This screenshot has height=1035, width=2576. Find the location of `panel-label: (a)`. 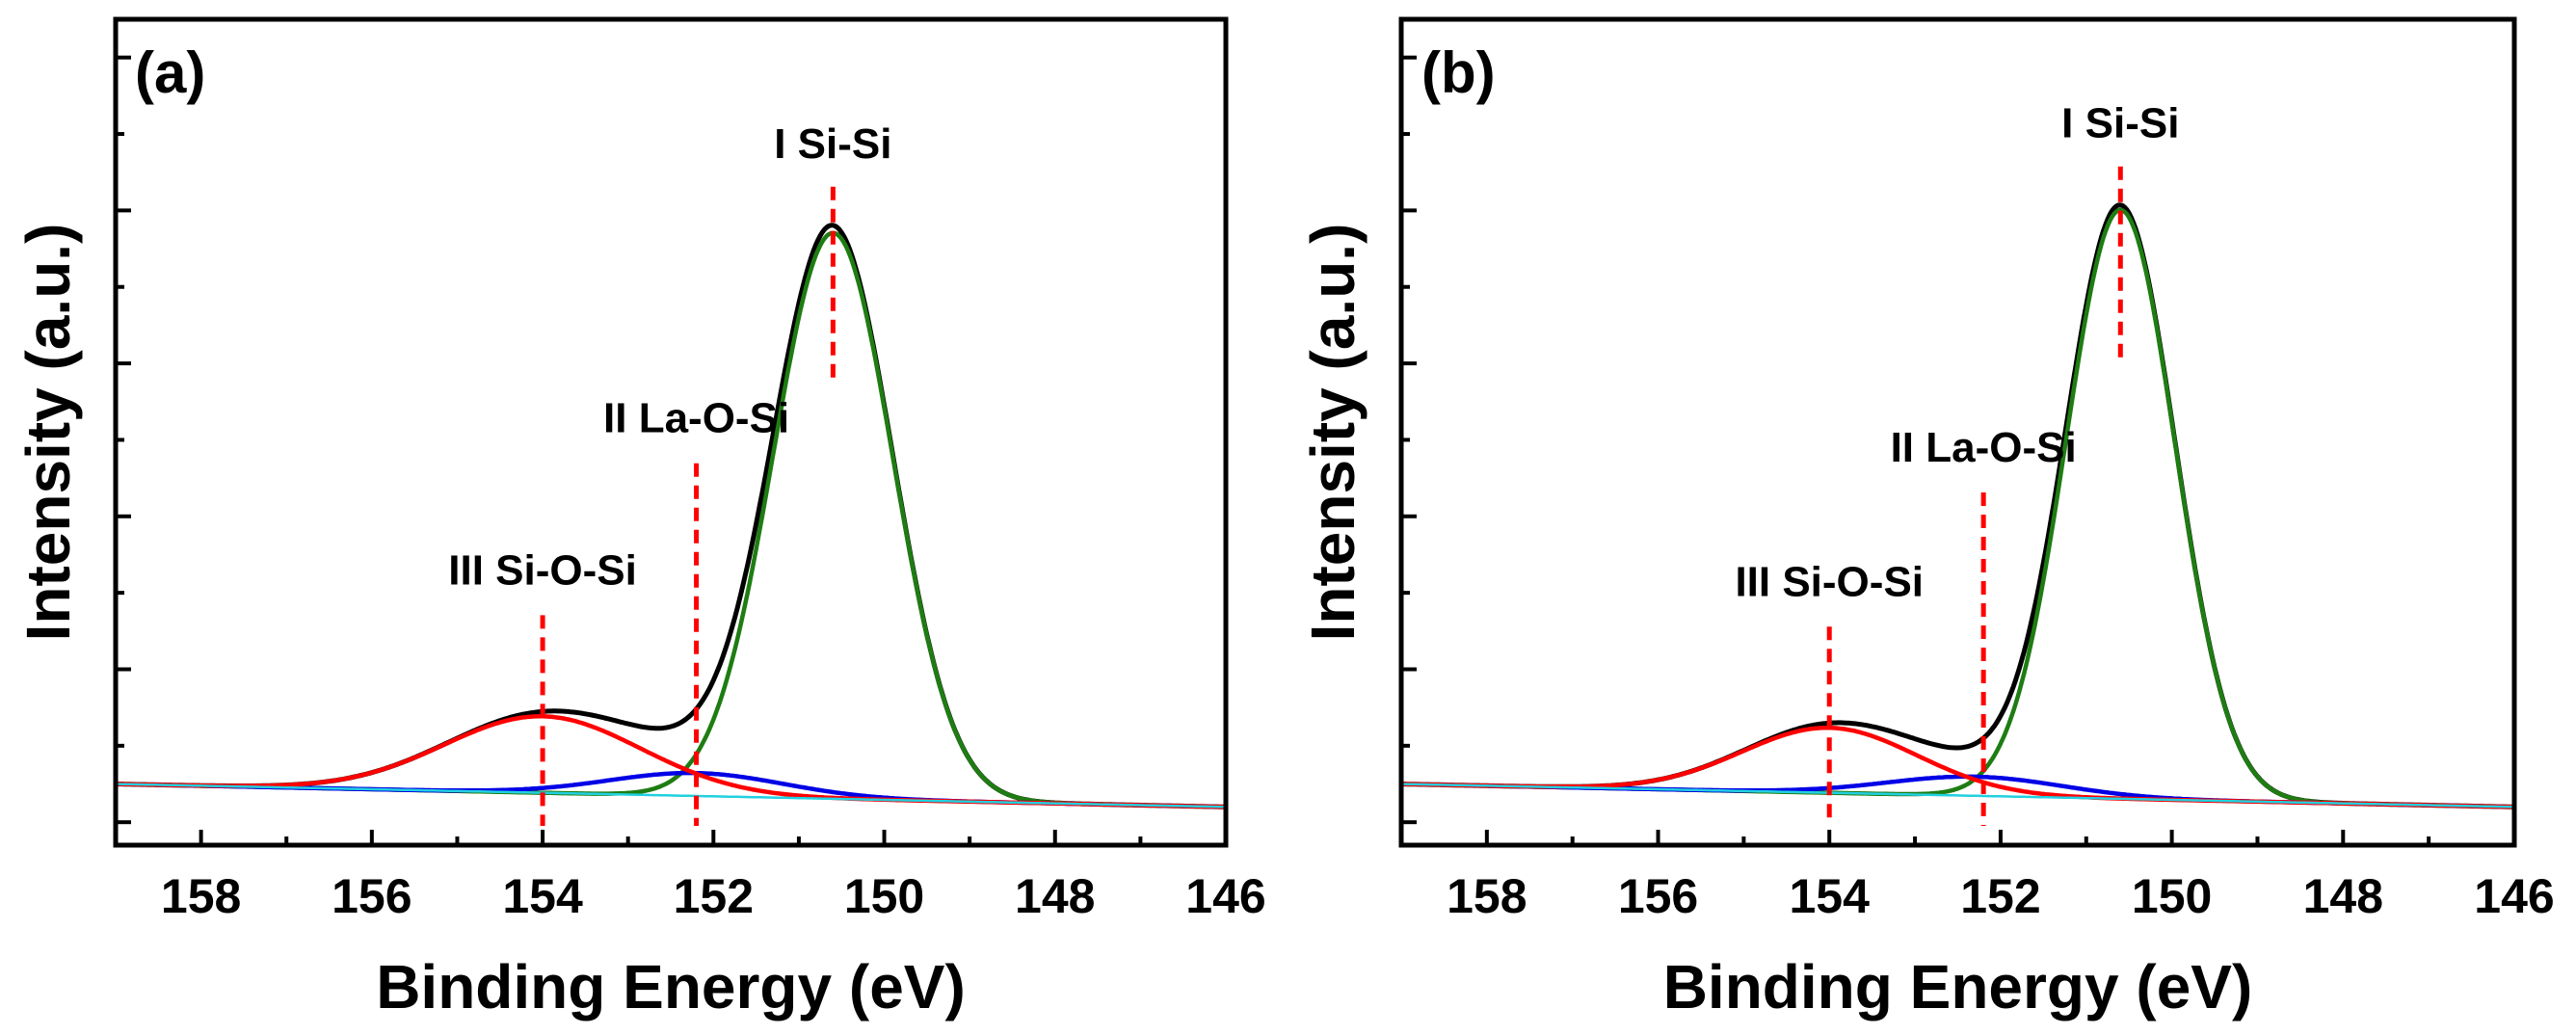

panel-label: (a) is located at coordinates (170, 72).